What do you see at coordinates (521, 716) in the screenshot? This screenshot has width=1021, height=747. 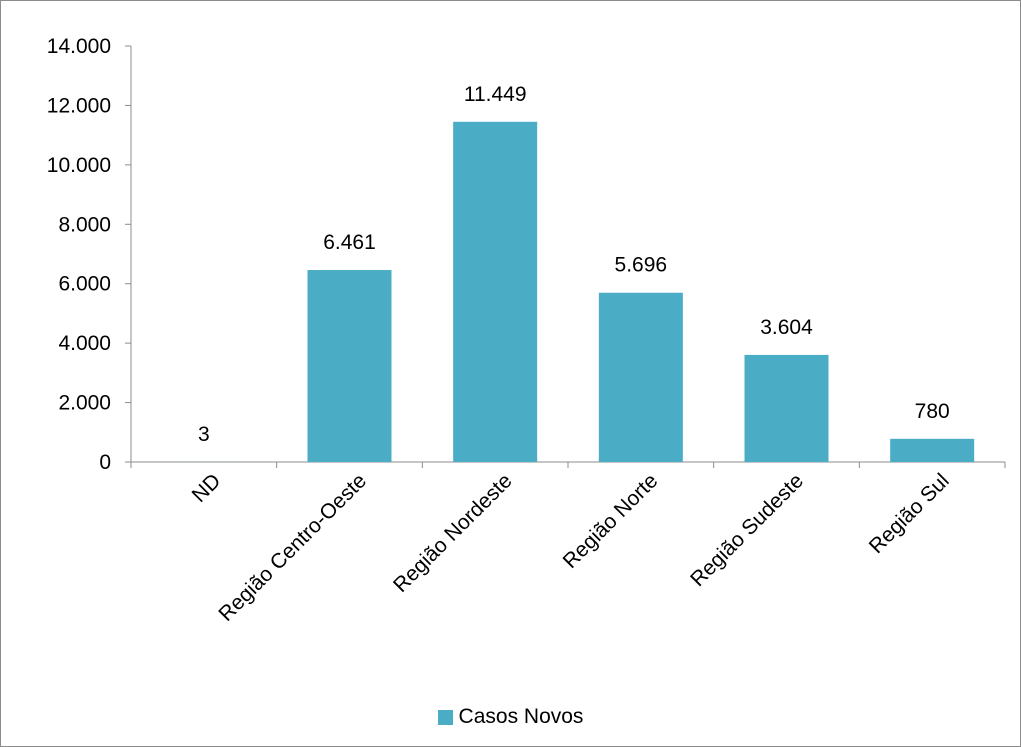 I see `legend-label: Casos Novos` at bounding box center [521, 716].